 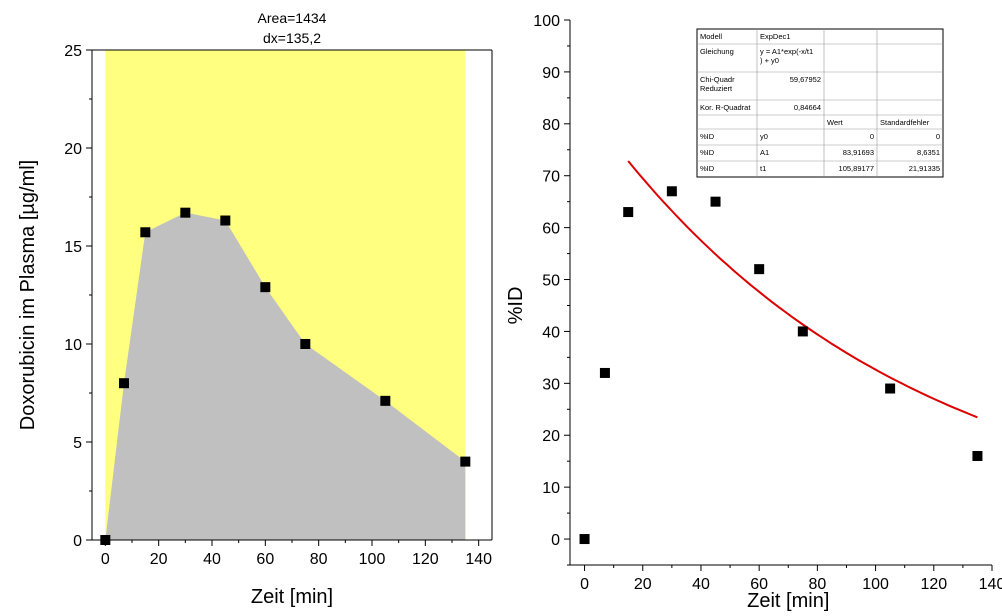 What do you see at coordinates (551, 436) in the screenshot?
I see `right-y-tick-label: 20` at bounding box center [551, 436].